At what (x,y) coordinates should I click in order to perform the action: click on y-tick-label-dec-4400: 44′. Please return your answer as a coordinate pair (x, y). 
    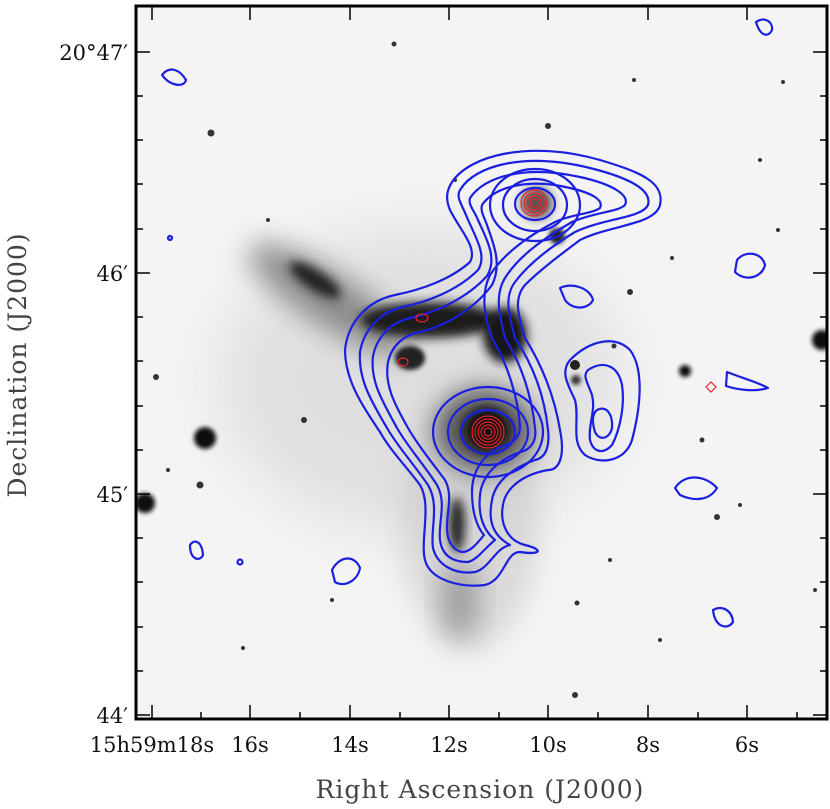
    Looking at the image, I should click on (113, 716).